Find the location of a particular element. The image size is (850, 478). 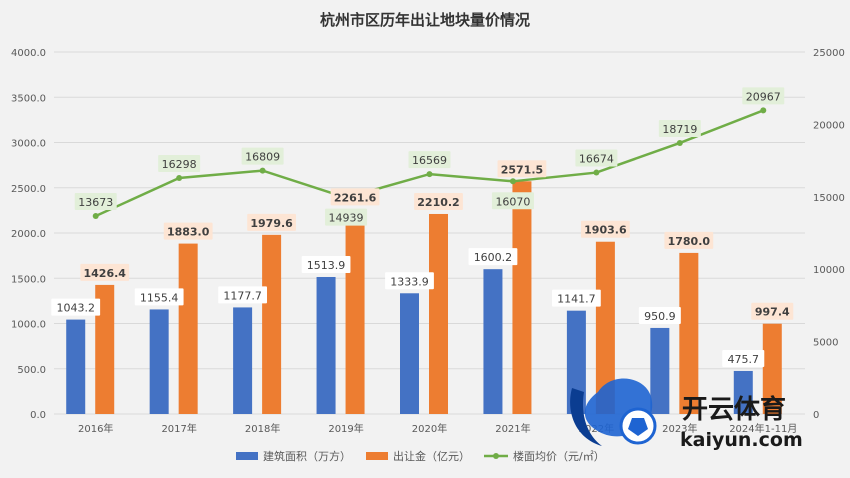

area-data-label-group: 1155.4 is located at coordinates (159, 297).